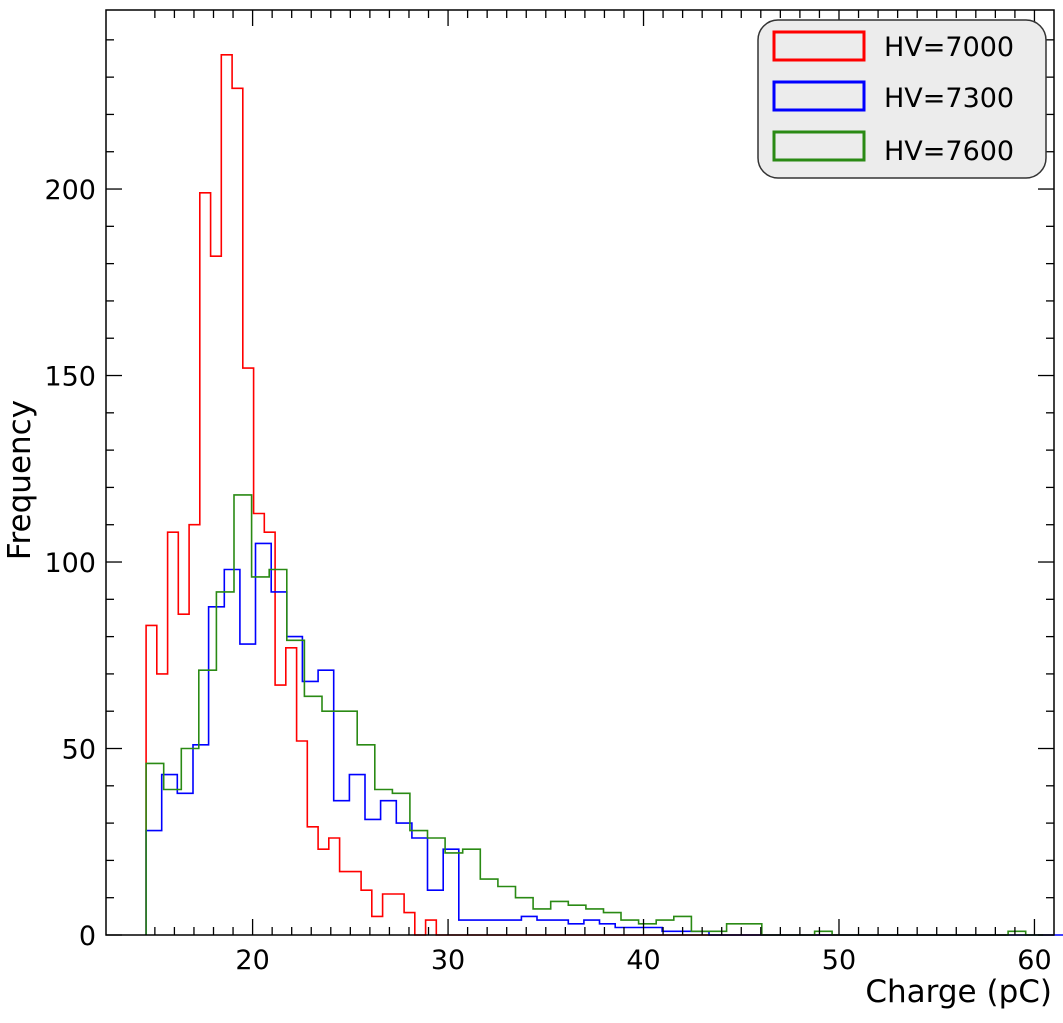 The image size is (1063, 1023). What do you see at coordinates (819, 46) in the screenshot?
I see `legend-swatch-hv7000` at bounding box center [819, 46].